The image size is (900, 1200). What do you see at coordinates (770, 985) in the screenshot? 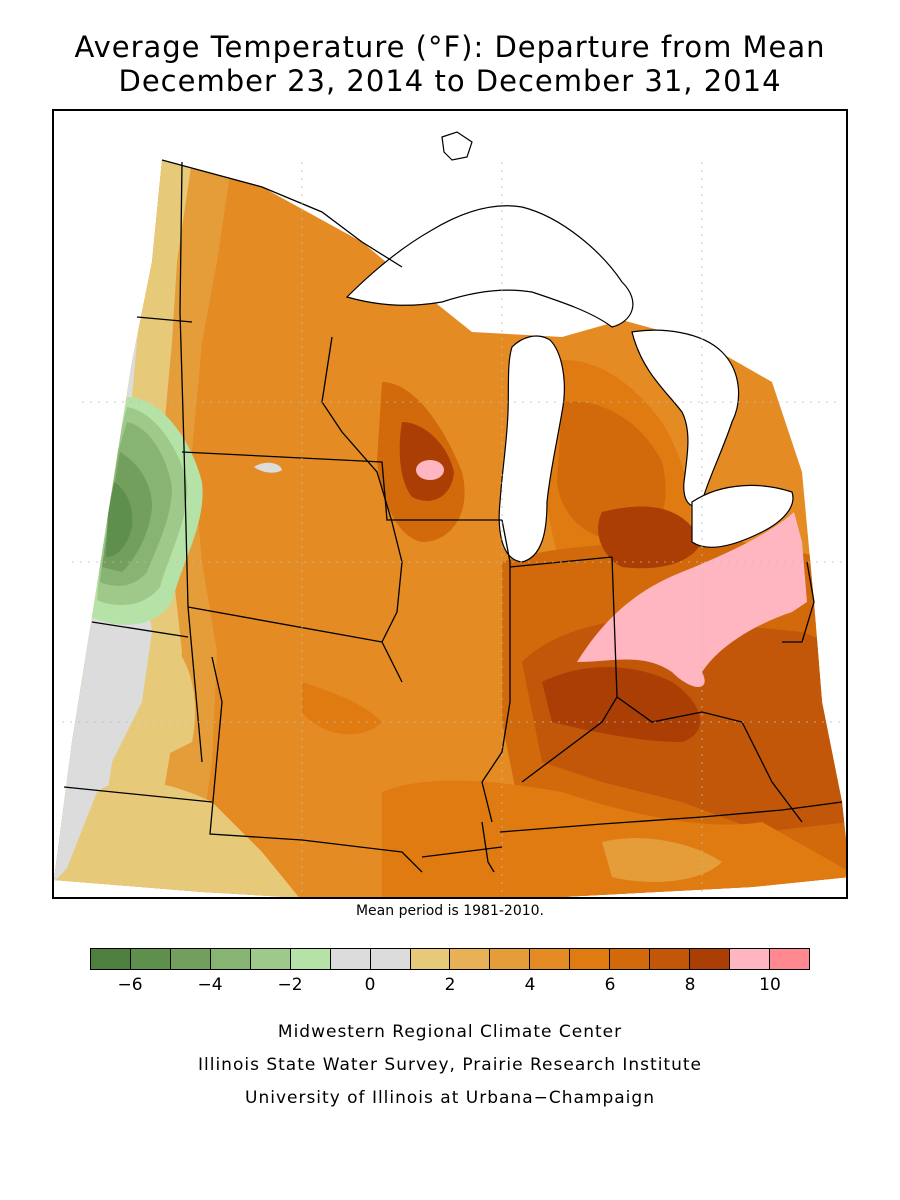
I see `legend-tick-label: 10` at bounding box center [770, 985].